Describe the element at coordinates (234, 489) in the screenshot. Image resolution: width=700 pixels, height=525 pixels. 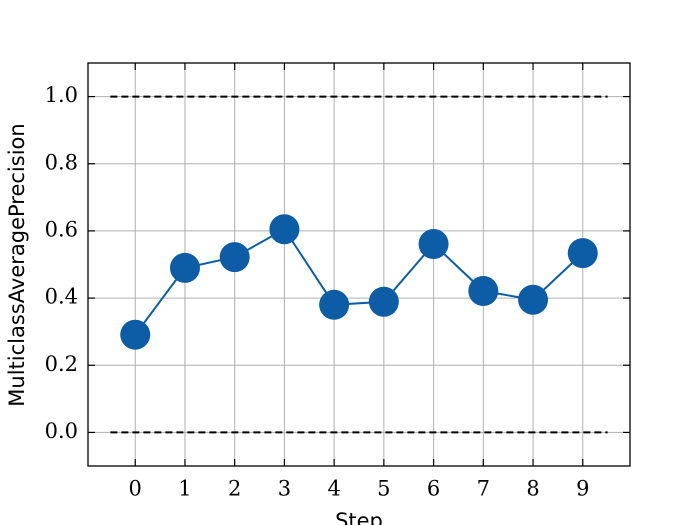
I see `x-tick-label: 2` at that location.